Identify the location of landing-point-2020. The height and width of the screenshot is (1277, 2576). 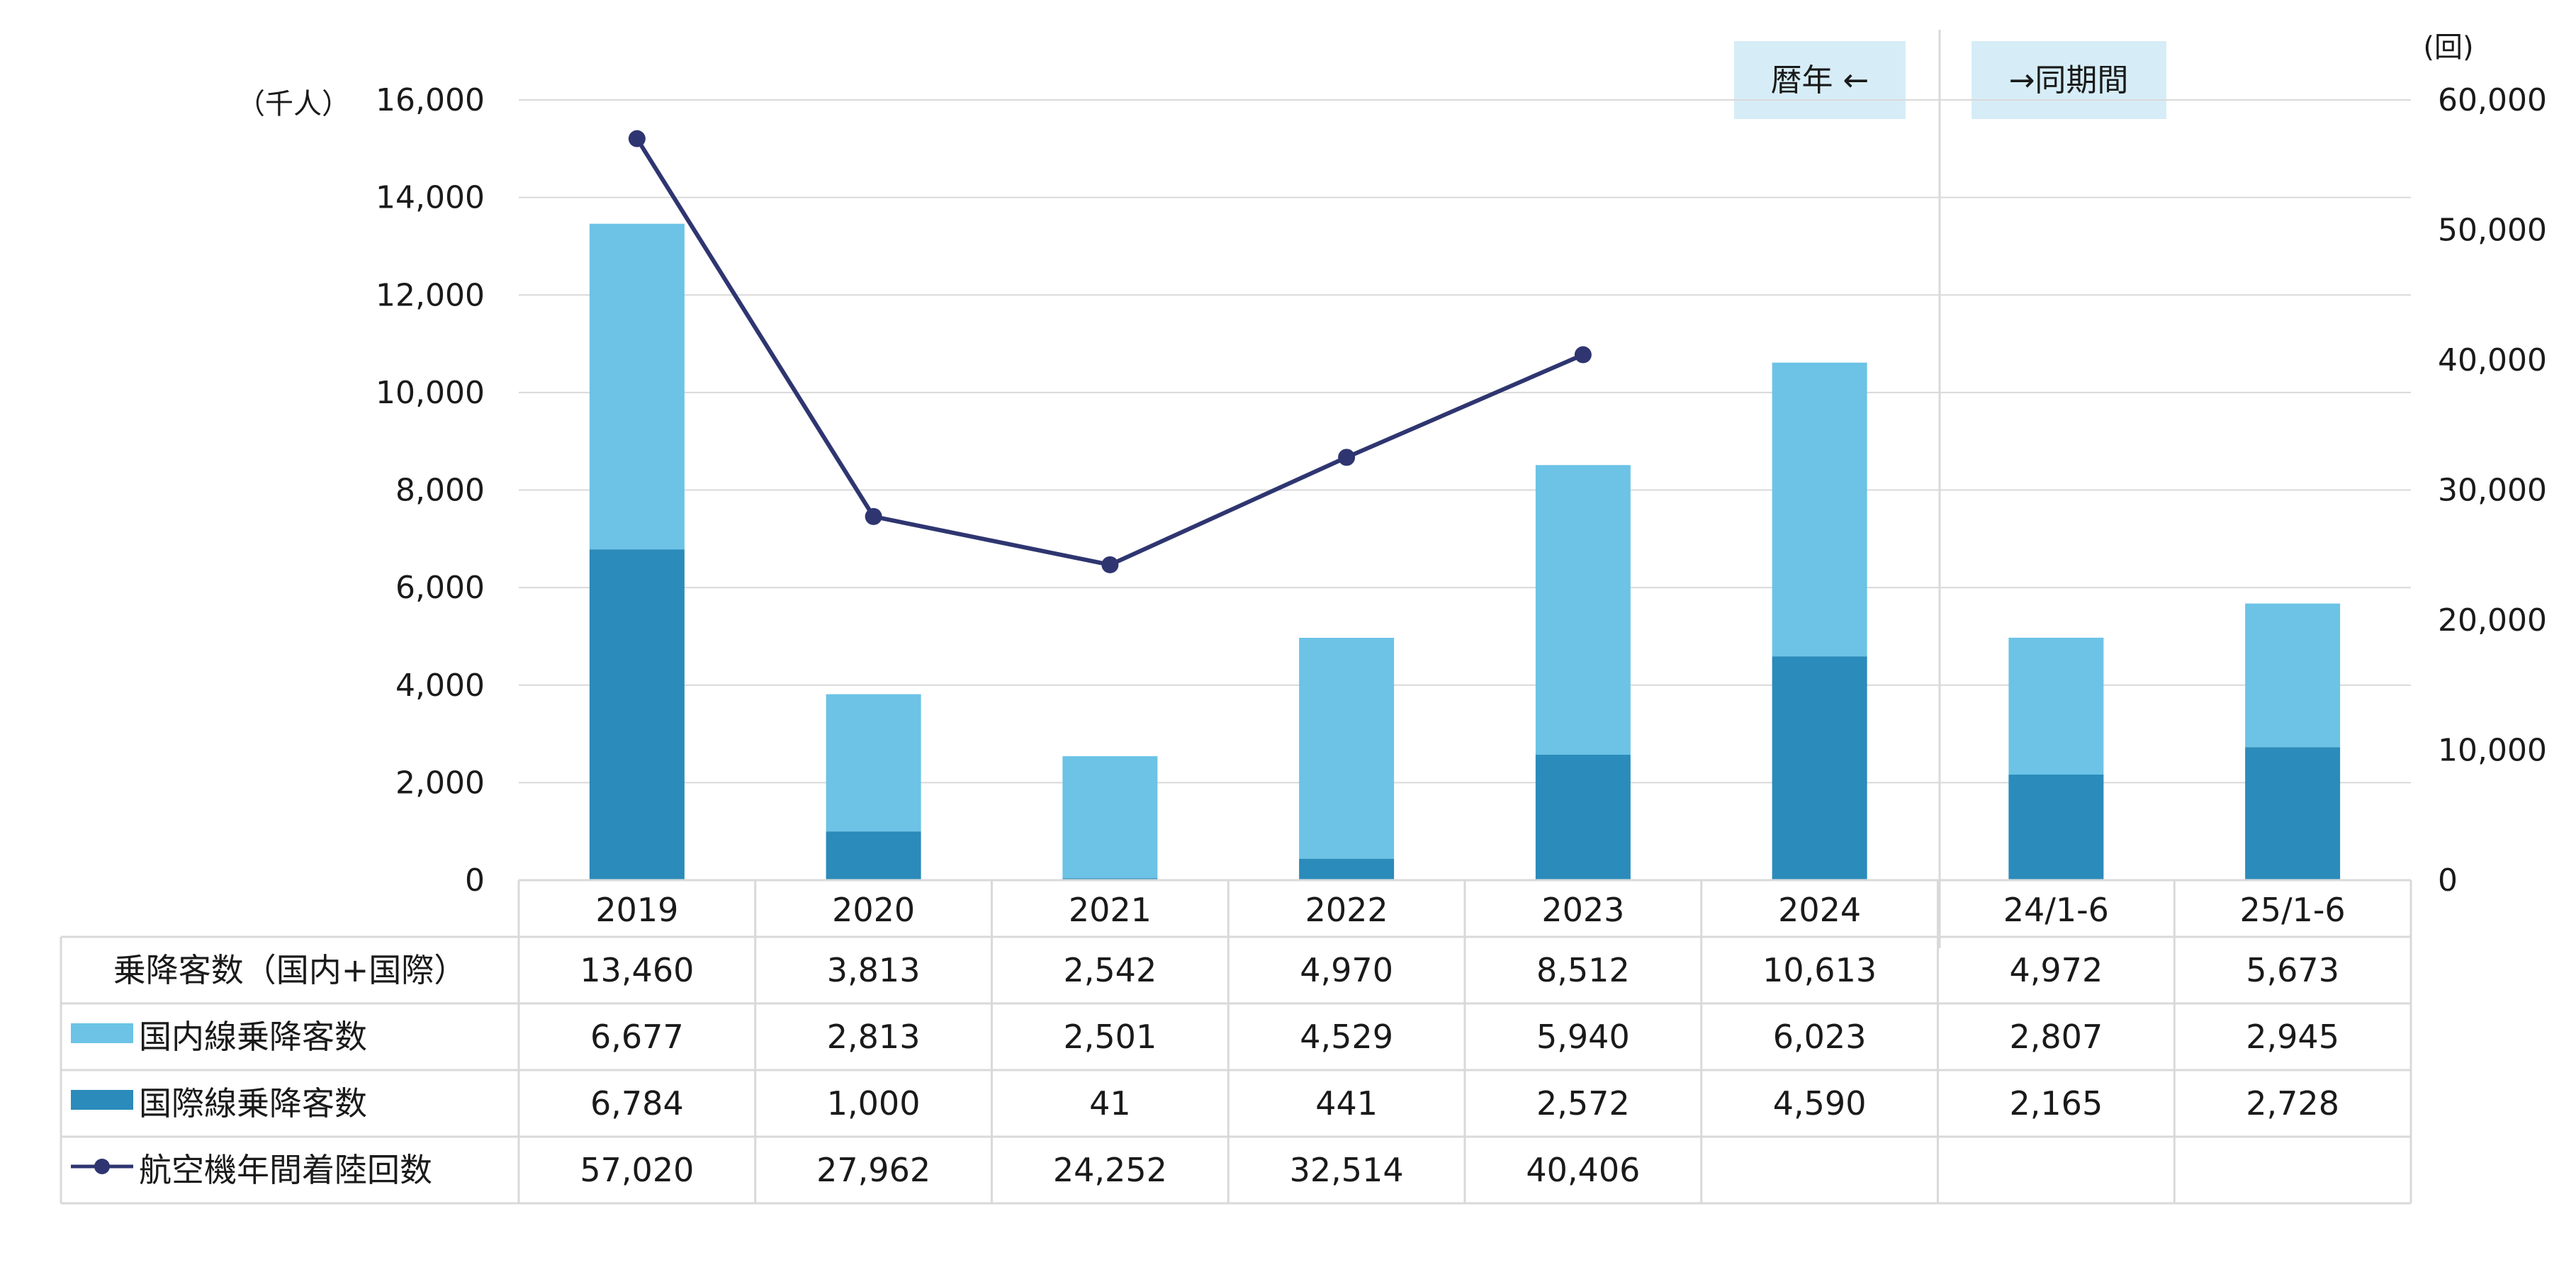
(873, 516).